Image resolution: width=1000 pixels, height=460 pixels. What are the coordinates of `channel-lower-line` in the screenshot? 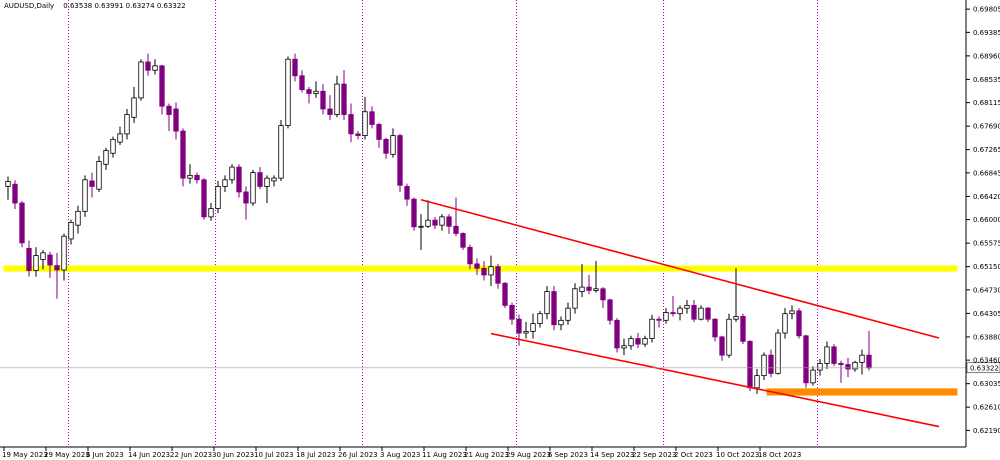 It's located at (715, 380).